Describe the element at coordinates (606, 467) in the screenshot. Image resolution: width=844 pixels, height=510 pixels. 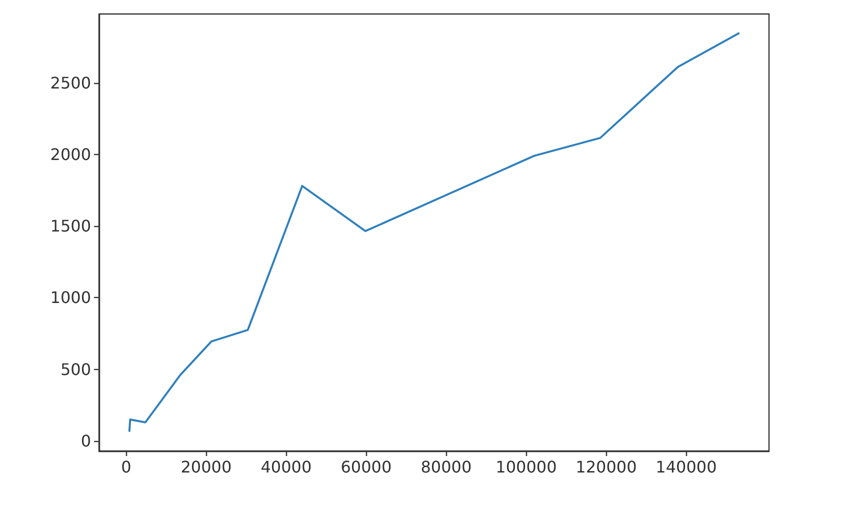
I see `x-tick-label: 120000` at that location.